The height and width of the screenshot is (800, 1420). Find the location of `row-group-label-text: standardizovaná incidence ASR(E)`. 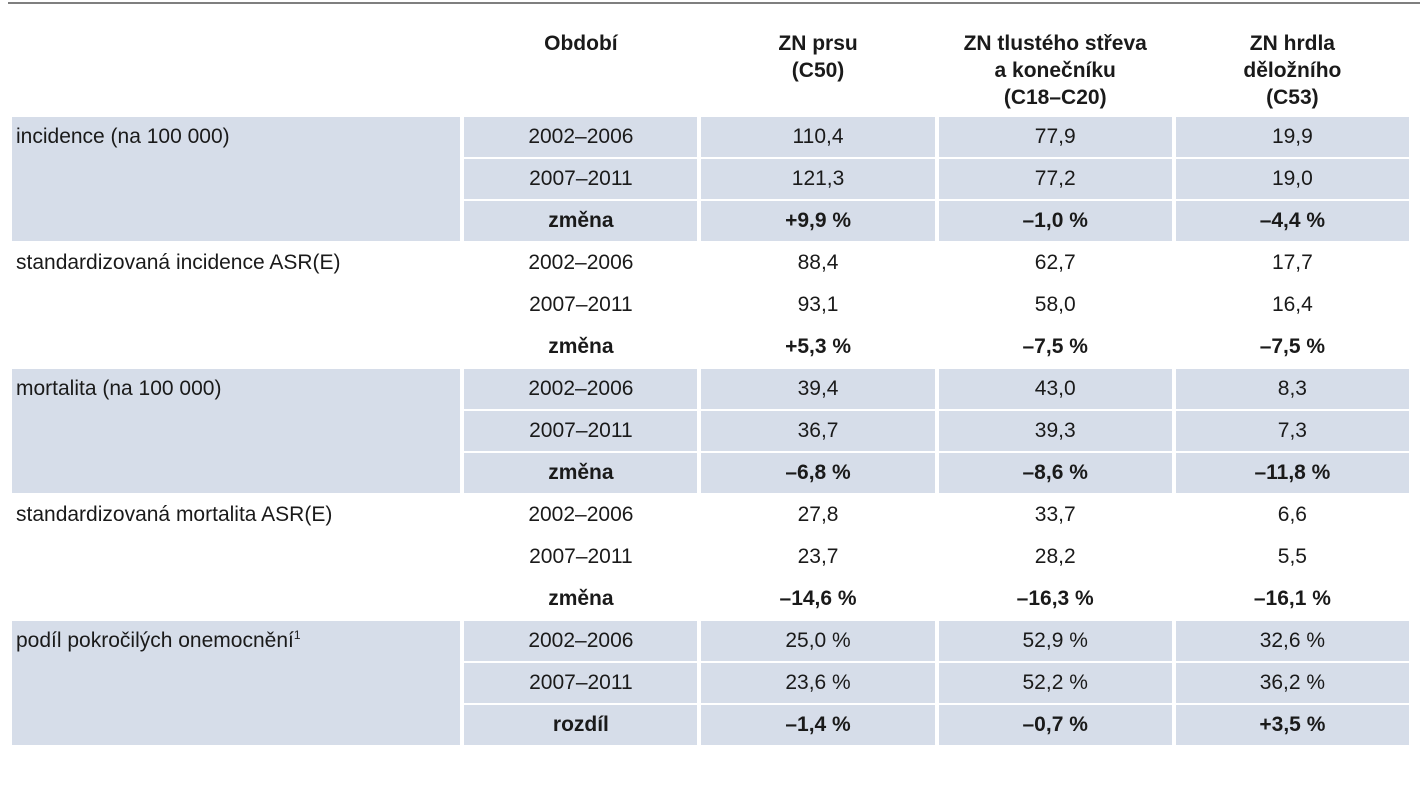

row-group-label-text: standardizovaná incidence ASR(E) is located at coordinates (178, 262).